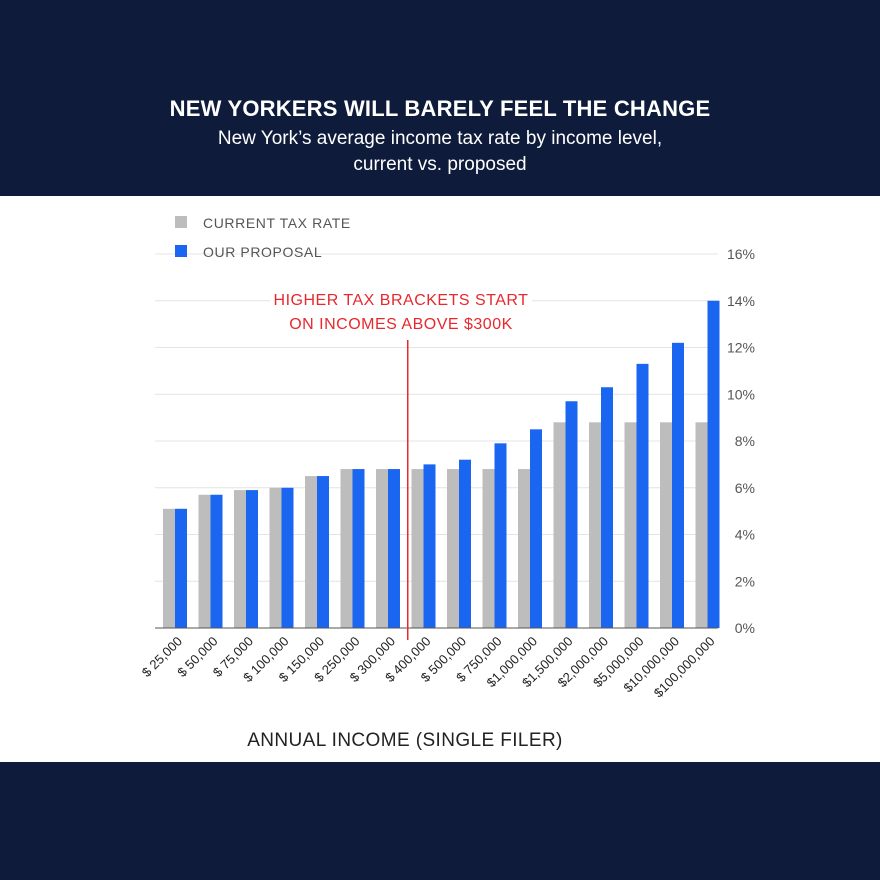  Describe the element at coordinates (741, 301) in the screenshot. I see `y-tick-label: 14%` at that location.